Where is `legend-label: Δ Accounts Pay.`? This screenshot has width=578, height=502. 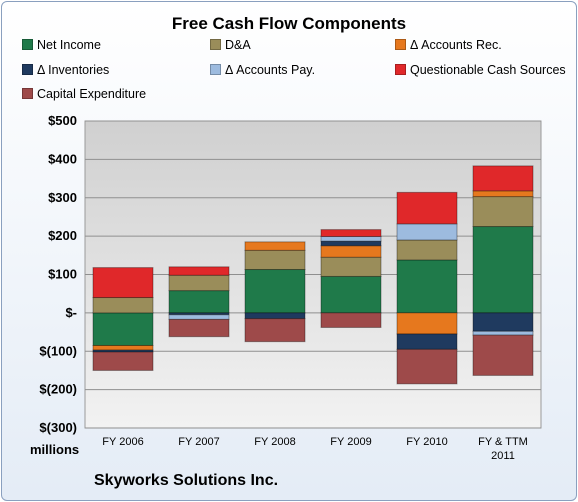 legend-label: Δ Accounts Pay. is located at coordinates (270, 70).